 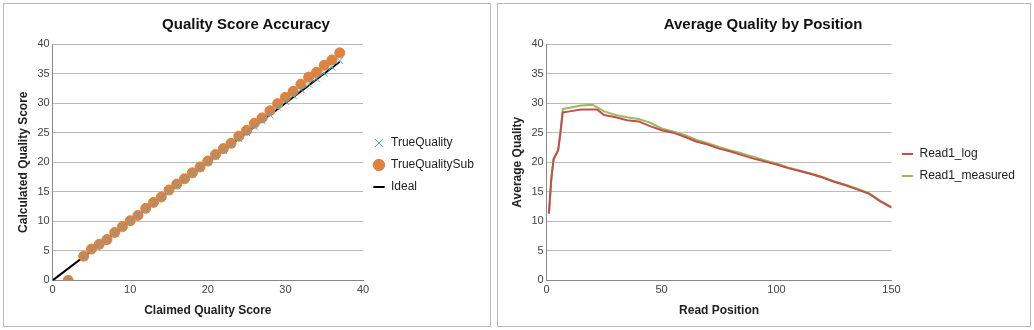 What do you see at coordinates (285, 289) in the screenshot?
I see `x-tick-label: 30` at bounding box center [285, 289].